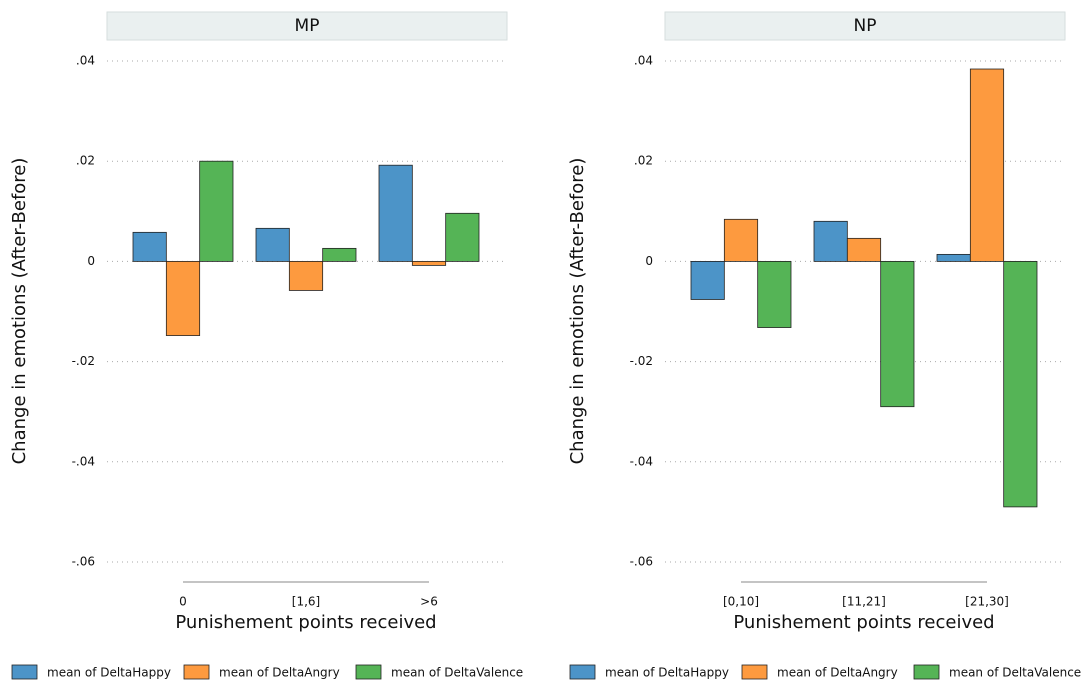 The image size is (1089, 684). I want to click on x-tick-label: [21,30], so click(987, 602).